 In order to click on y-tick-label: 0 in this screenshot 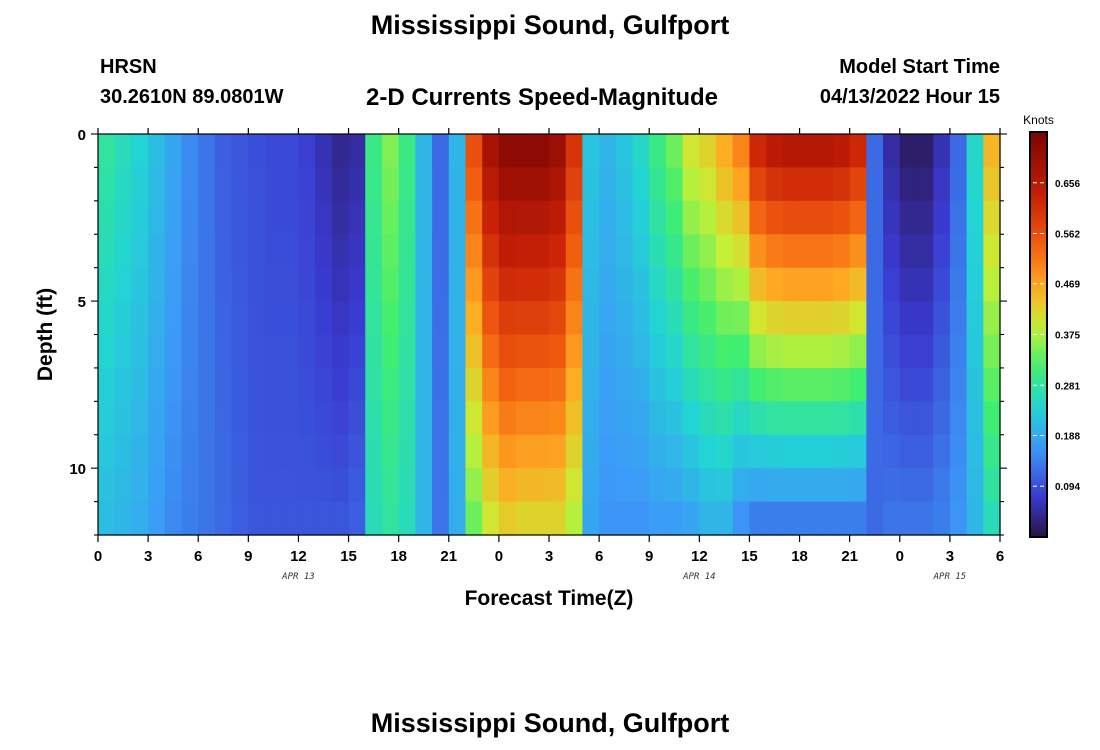, I will do `click(82, 135)`.